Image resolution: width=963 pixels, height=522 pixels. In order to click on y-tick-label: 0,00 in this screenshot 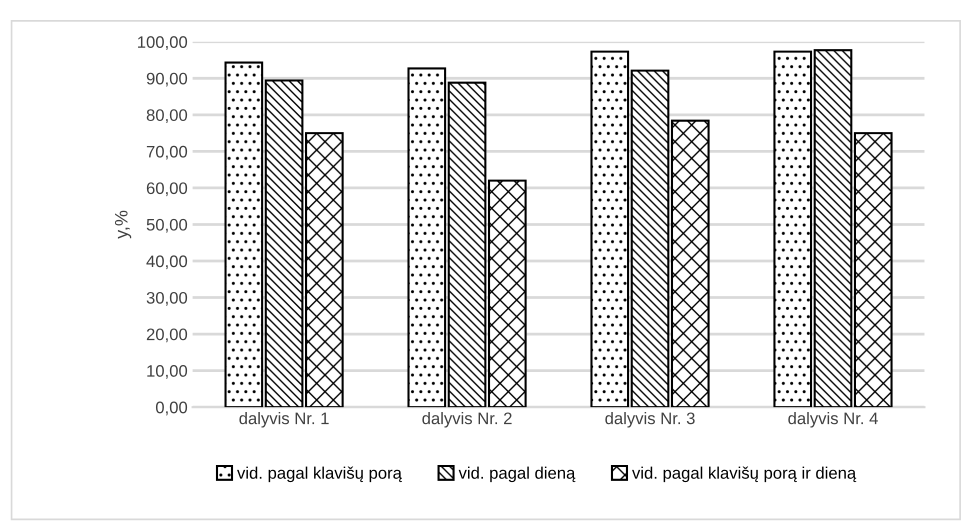, I will do `click(172, 409)`.